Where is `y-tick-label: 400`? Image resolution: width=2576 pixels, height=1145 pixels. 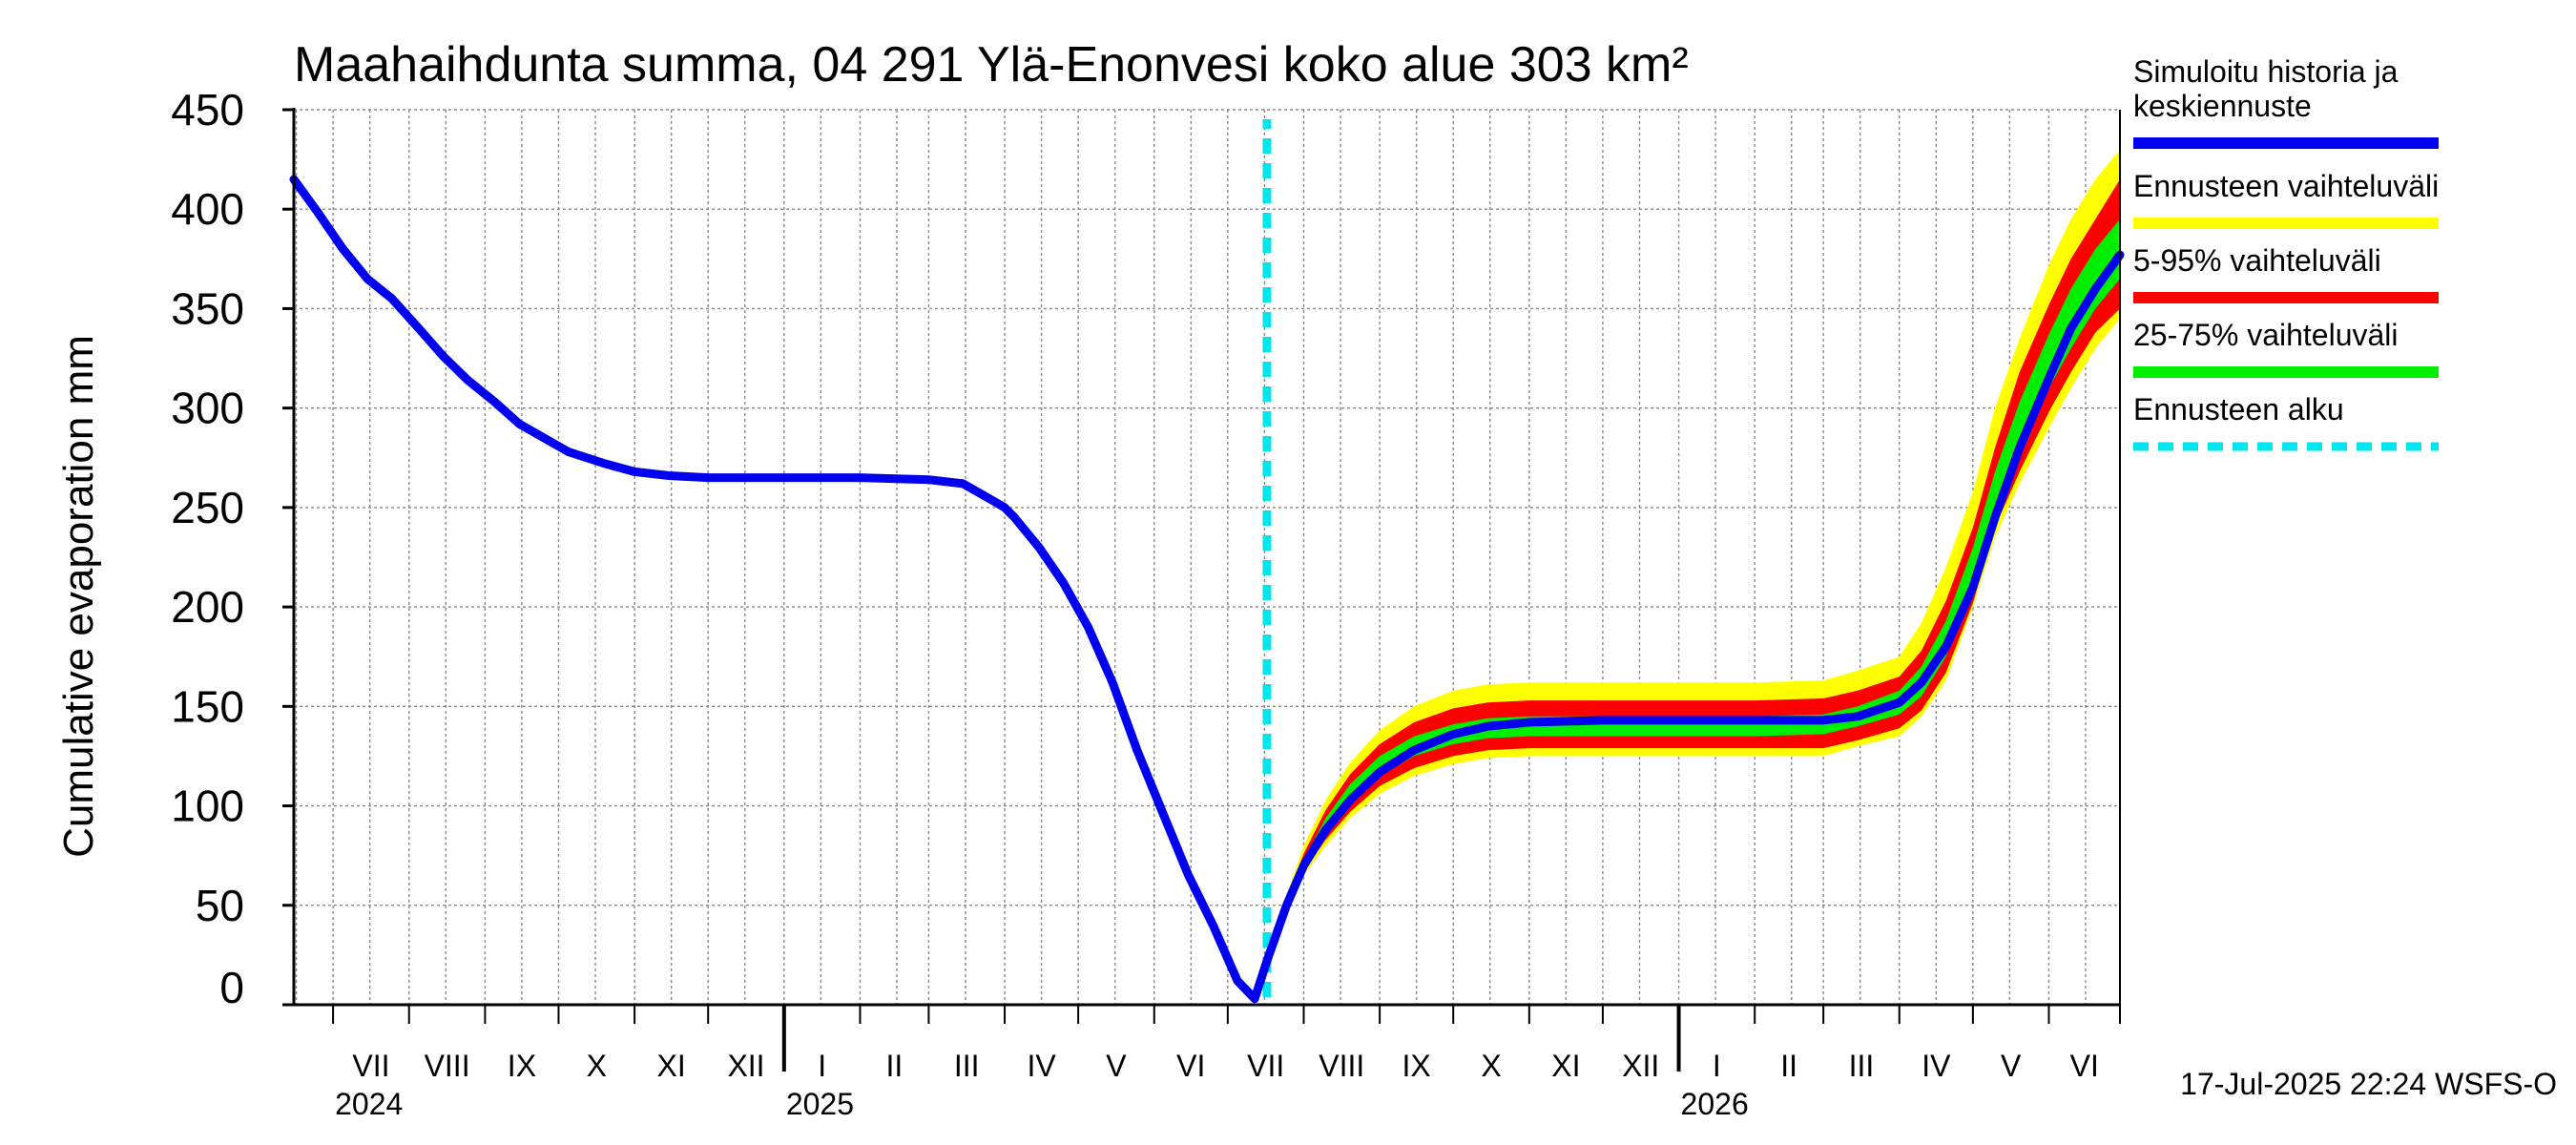 y-tick-label: 400 is located at coordinates (207, 209).